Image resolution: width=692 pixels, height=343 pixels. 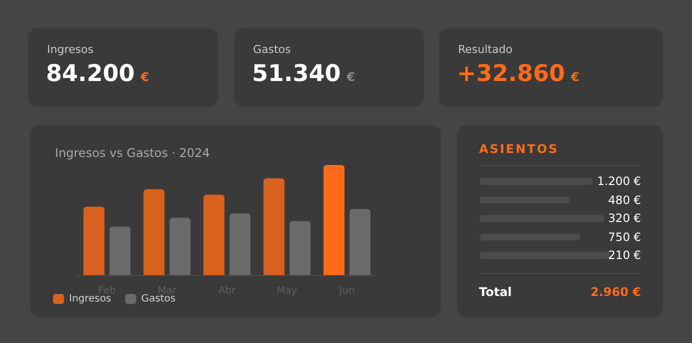 I want to click on text: 2.960 €, so click(x=615, y=292).